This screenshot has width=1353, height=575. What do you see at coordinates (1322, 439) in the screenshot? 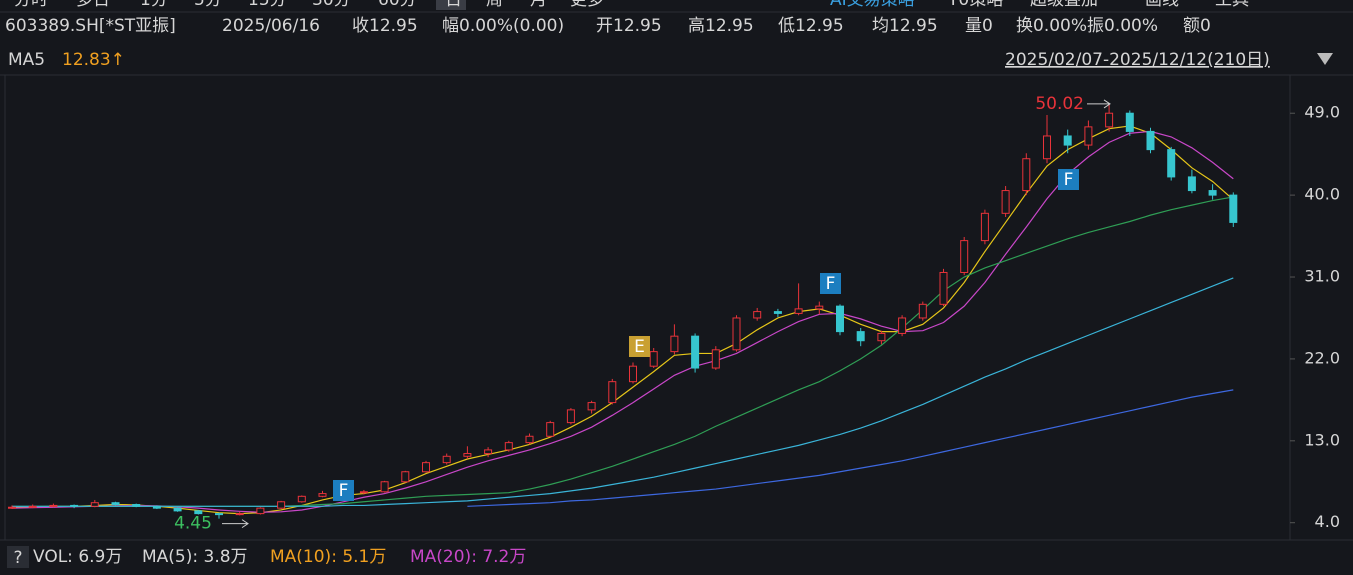
I see `y-tick-label: 13.0` at bounding box center [1322, 439].